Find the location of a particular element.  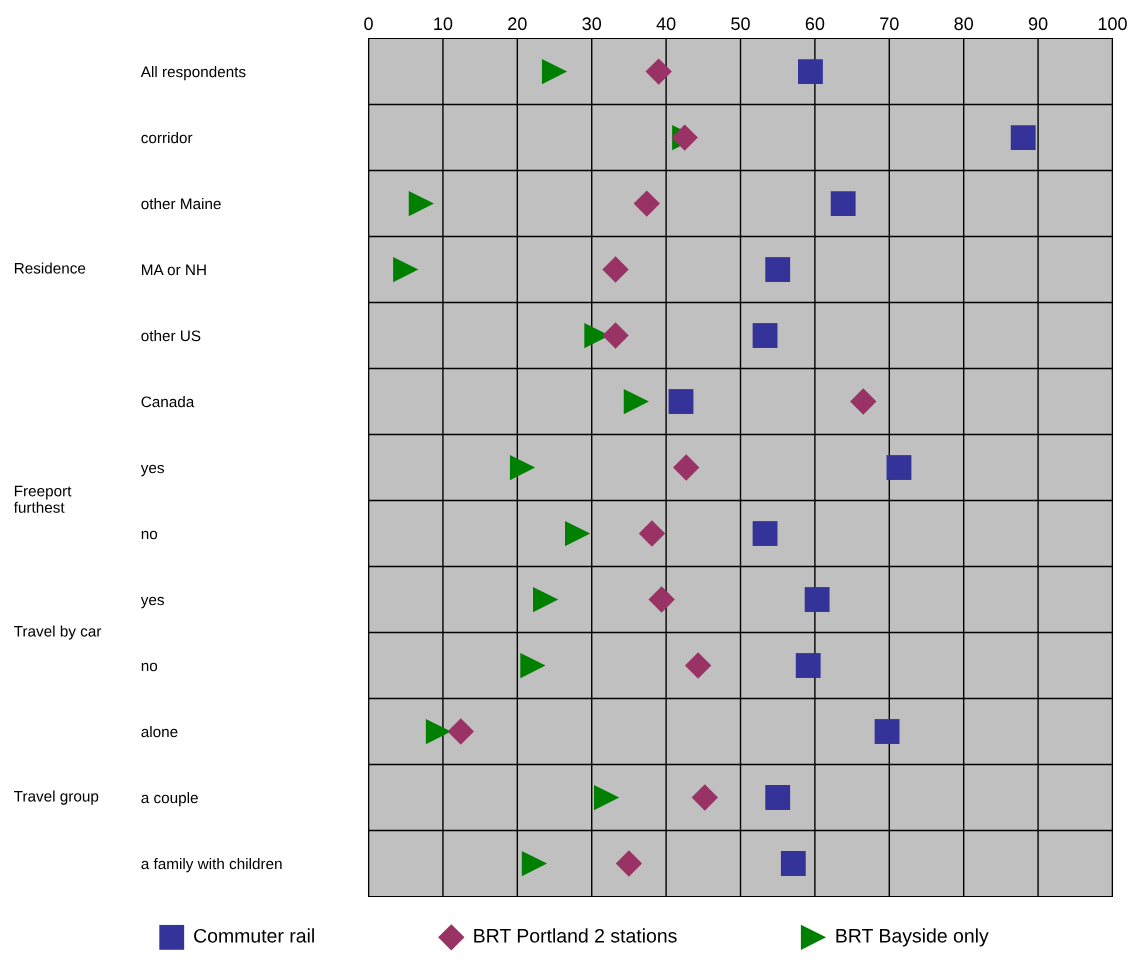

text: Freeport furthest is located at coordinates (42, 499).